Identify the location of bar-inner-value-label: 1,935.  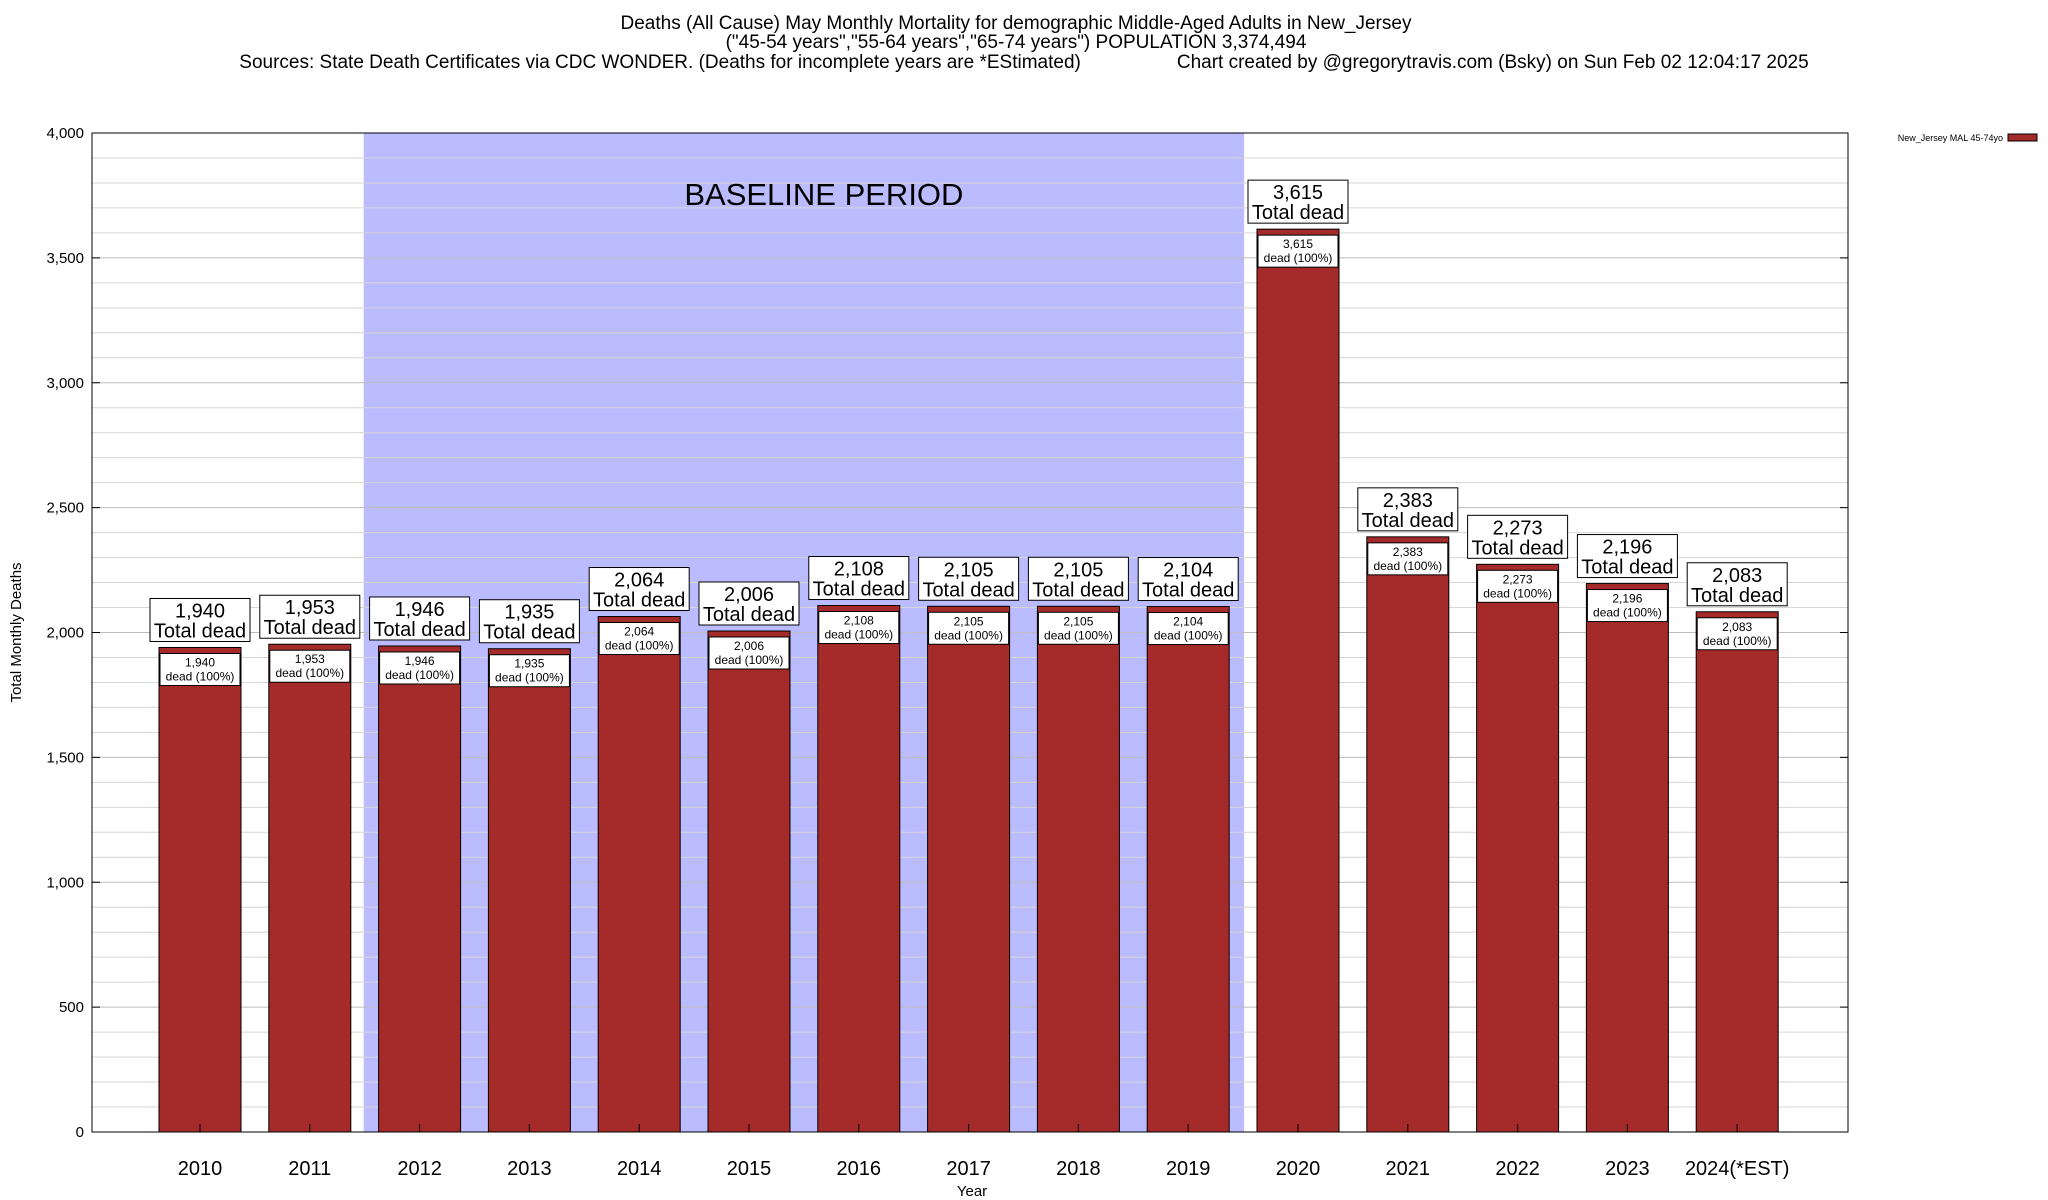
(529, 664).